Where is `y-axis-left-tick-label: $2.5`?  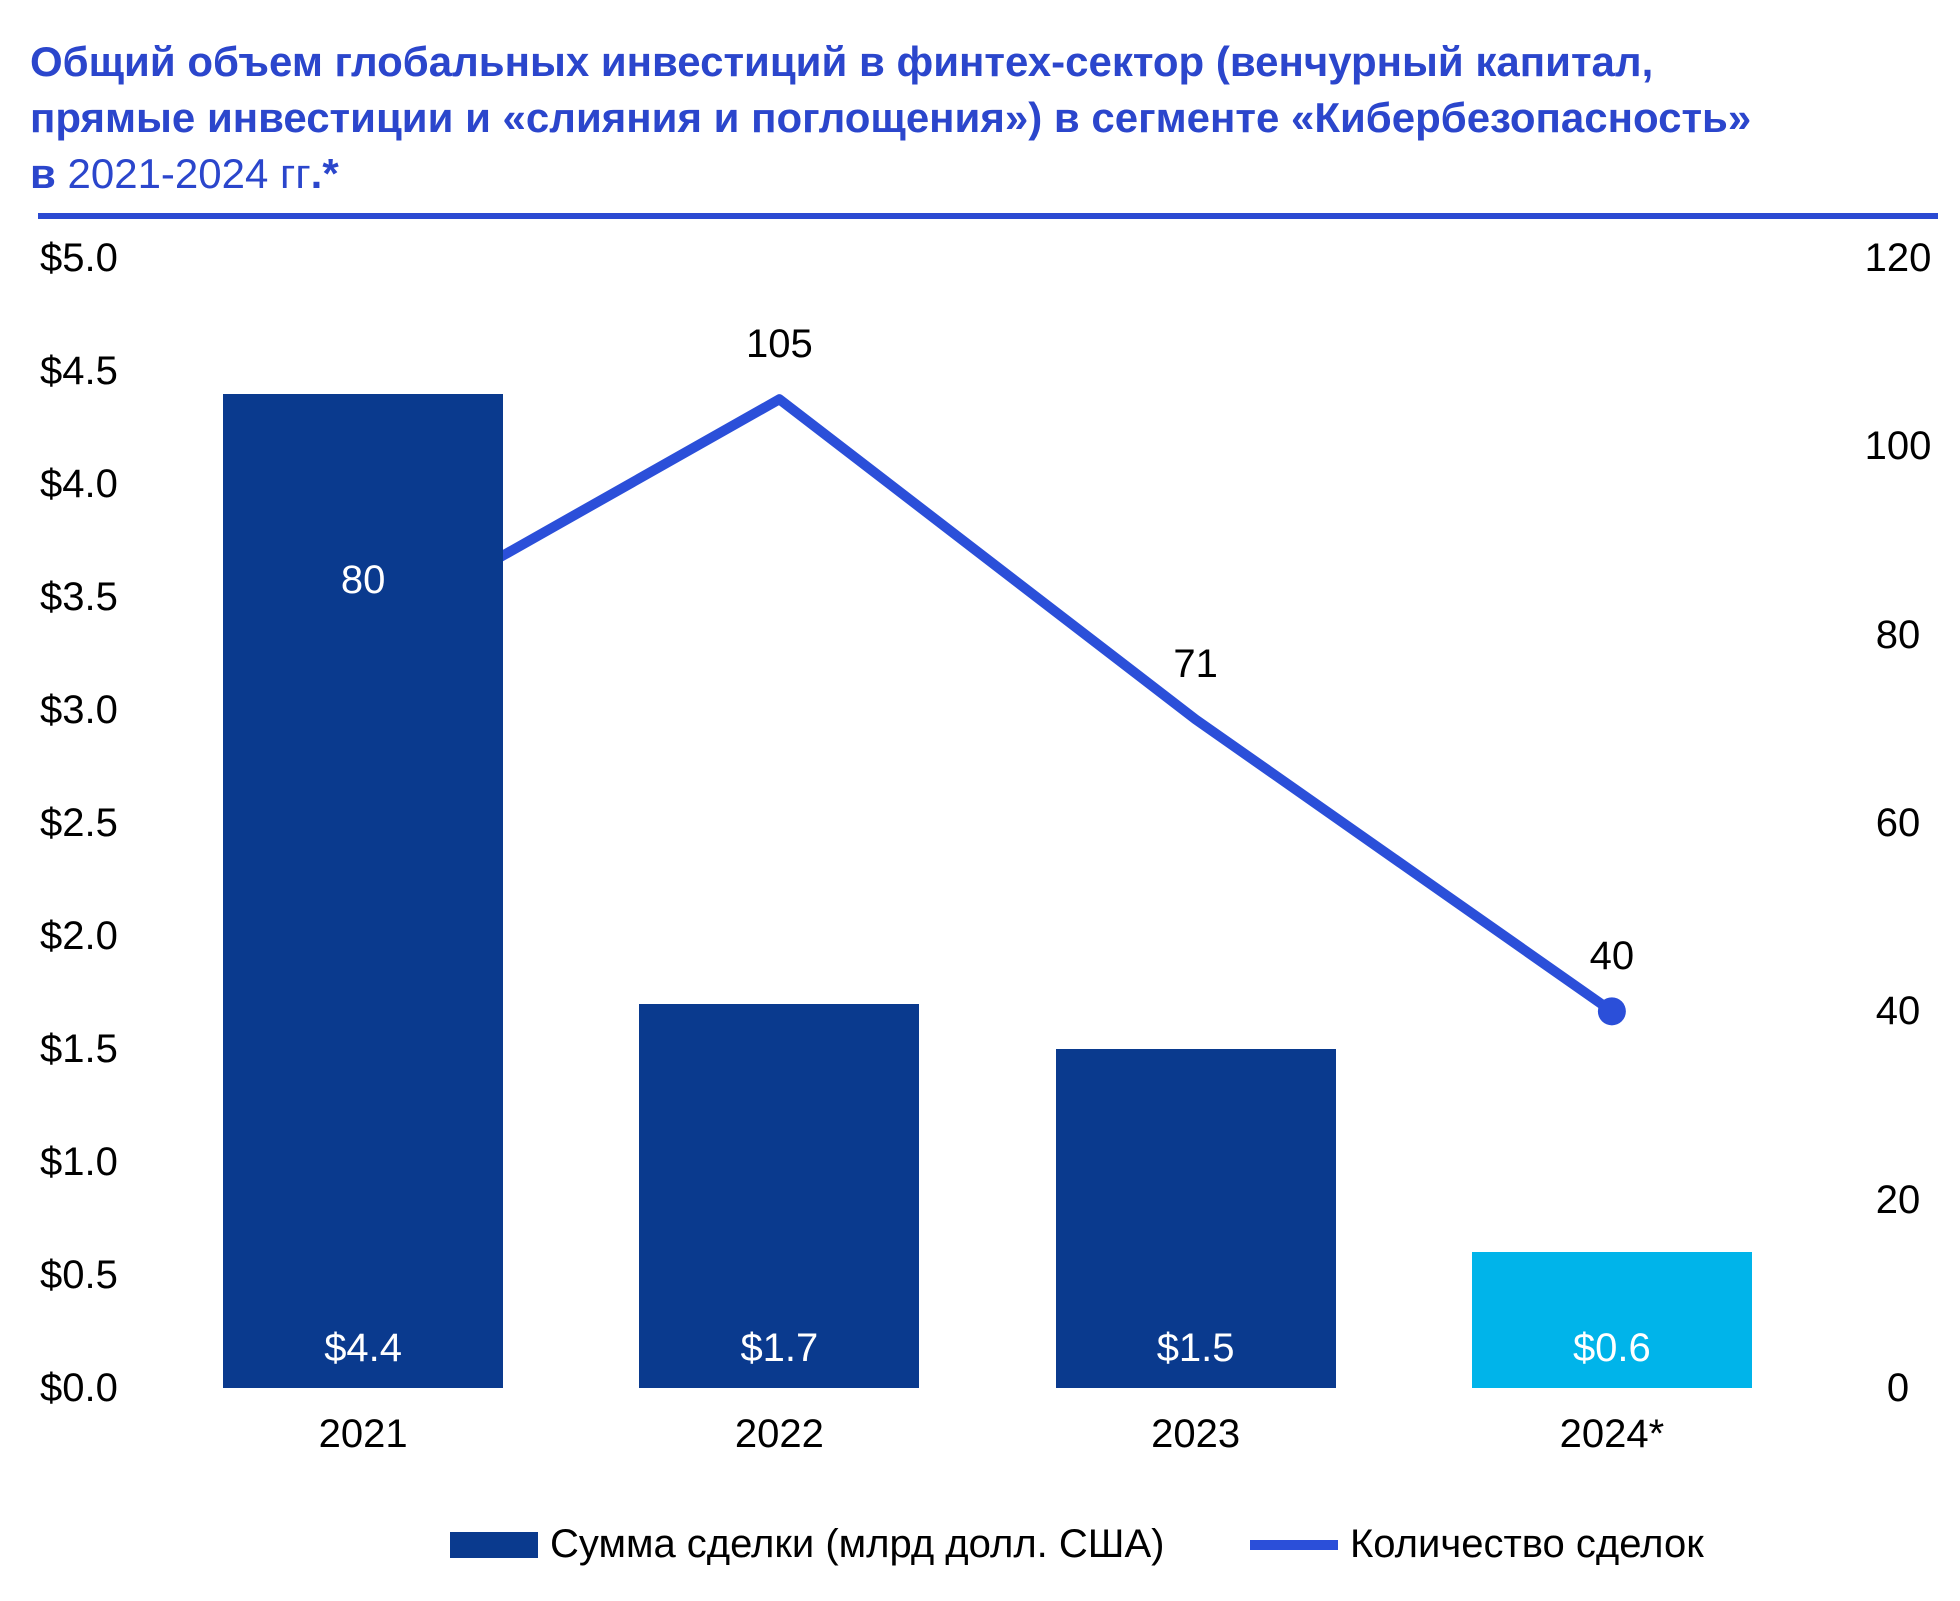
y-axis-left-tick-label: $2.5 is located at coordinates (79, 823).